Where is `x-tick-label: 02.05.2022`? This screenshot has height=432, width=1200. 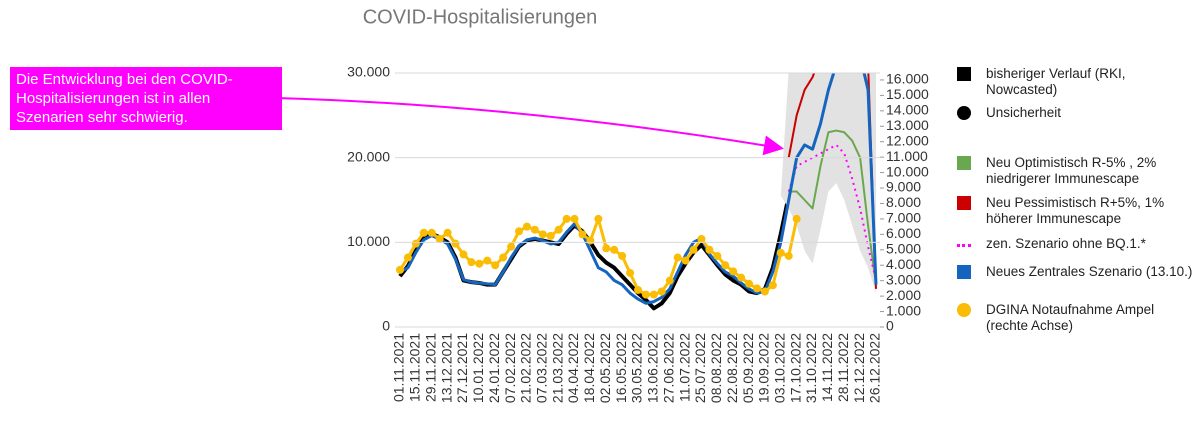
x-tick-label: 02.05.2022 is located at coordinates (605, 368).